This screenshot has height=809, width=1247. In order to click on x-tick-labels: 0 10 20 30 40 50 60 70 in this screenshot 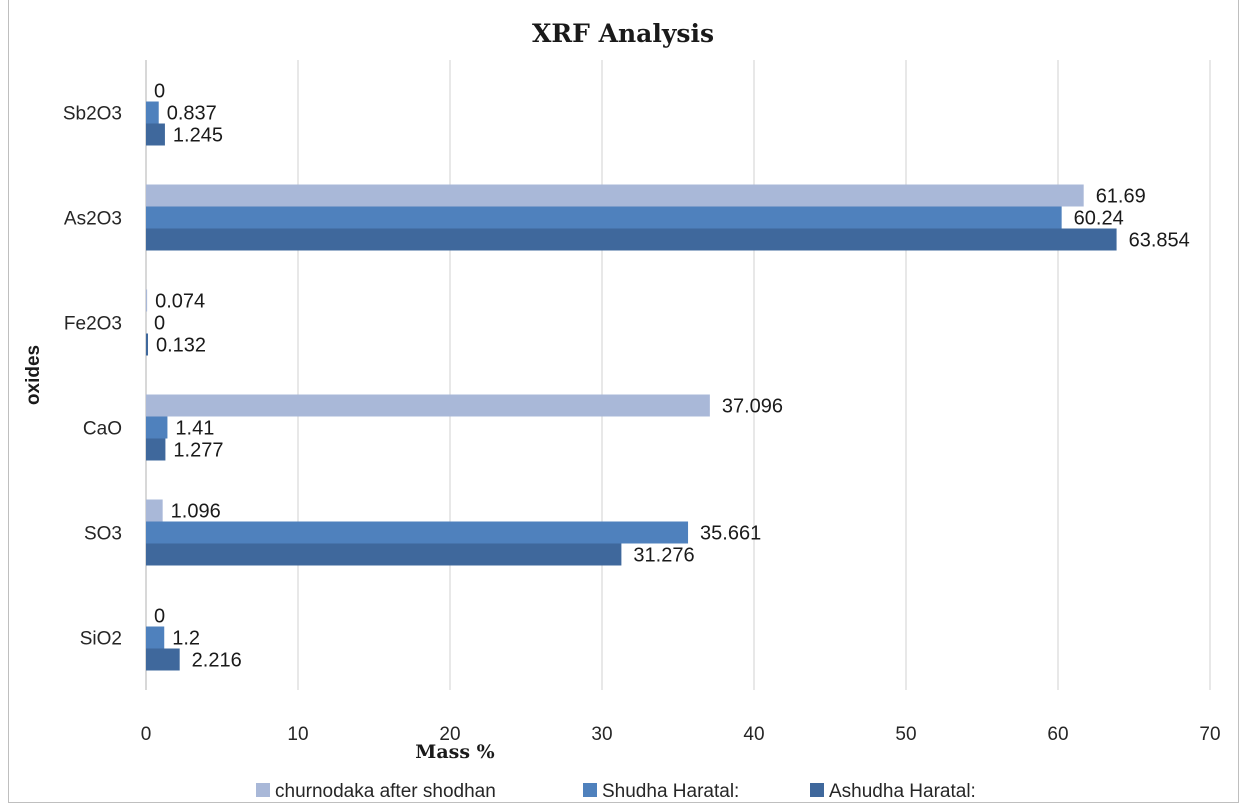, I will do `click(681, 734)`.